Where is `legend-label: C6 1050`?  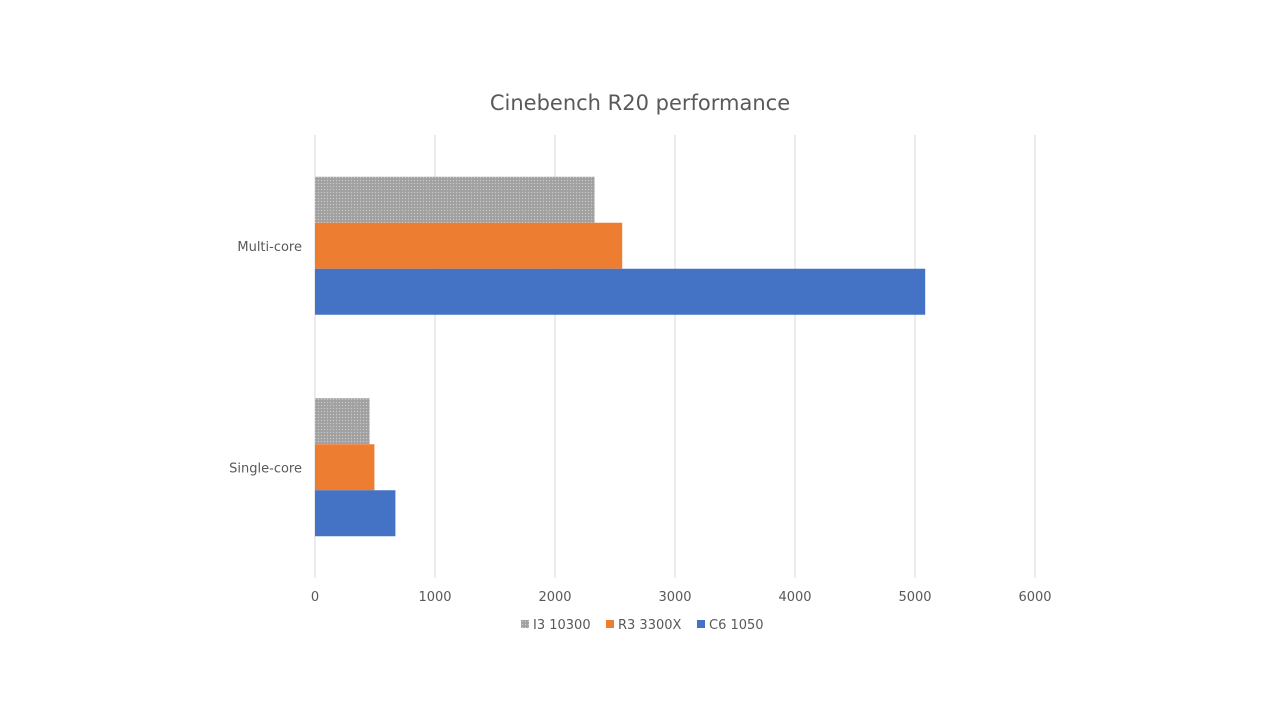
legend-label: C6 1050 is located at coordinates (736, 625).